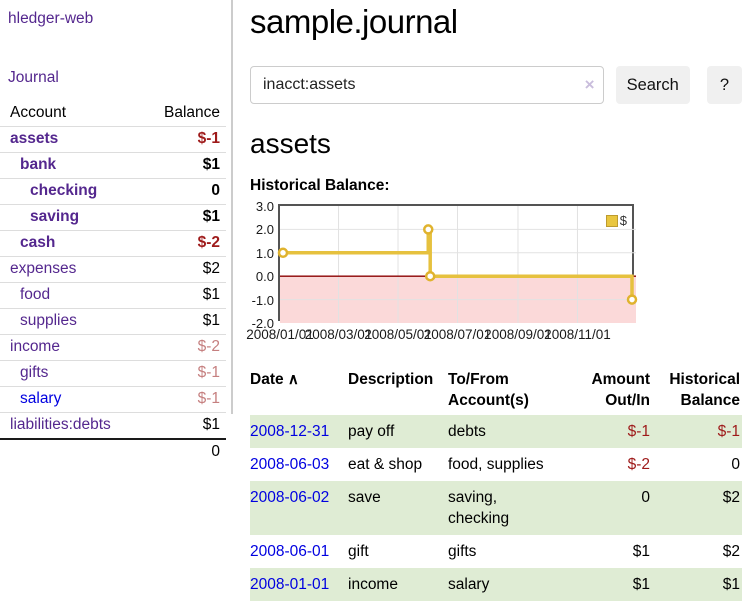 Image resolution: width=742 pixels, height=601 pixels. Describe the element at coordinates (290, 143) in the screenshot. I see `account-heading: assets` at that location.